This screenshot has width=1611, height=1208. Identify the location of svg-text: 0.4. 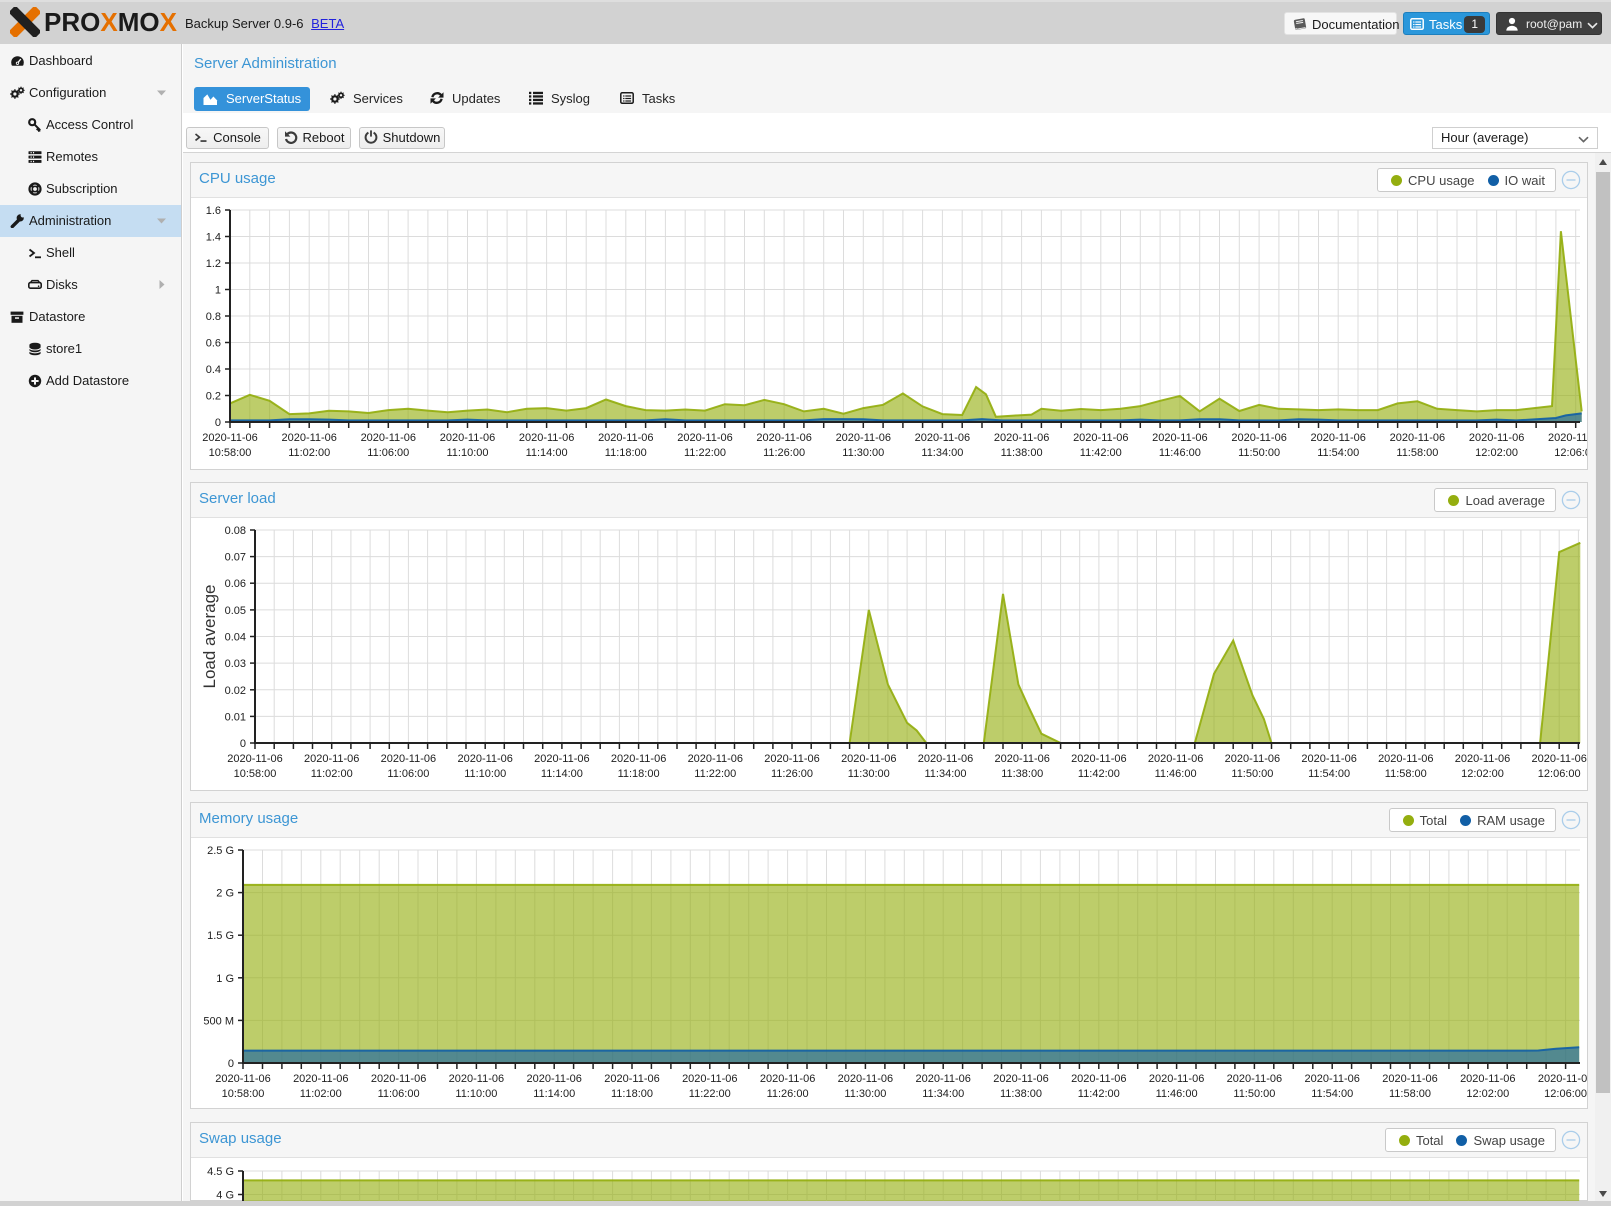
(213, 370).